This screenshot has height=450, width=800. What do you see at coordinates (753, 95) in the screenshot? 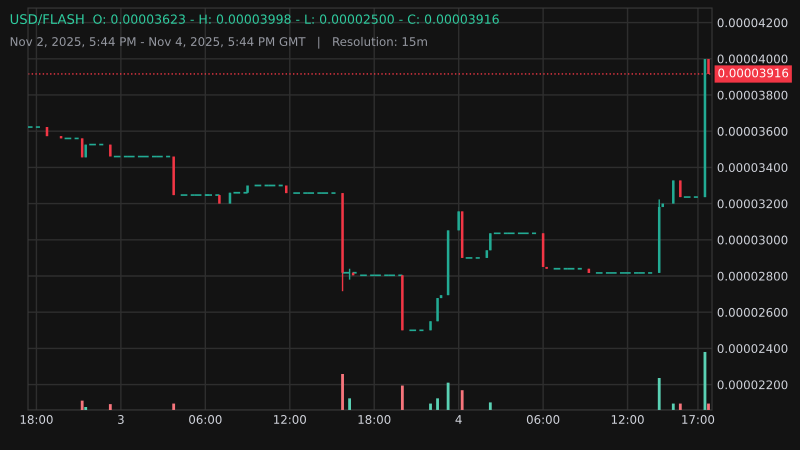
I see `y-tick-label: 0.00003800` at bounding box center [753, 95].